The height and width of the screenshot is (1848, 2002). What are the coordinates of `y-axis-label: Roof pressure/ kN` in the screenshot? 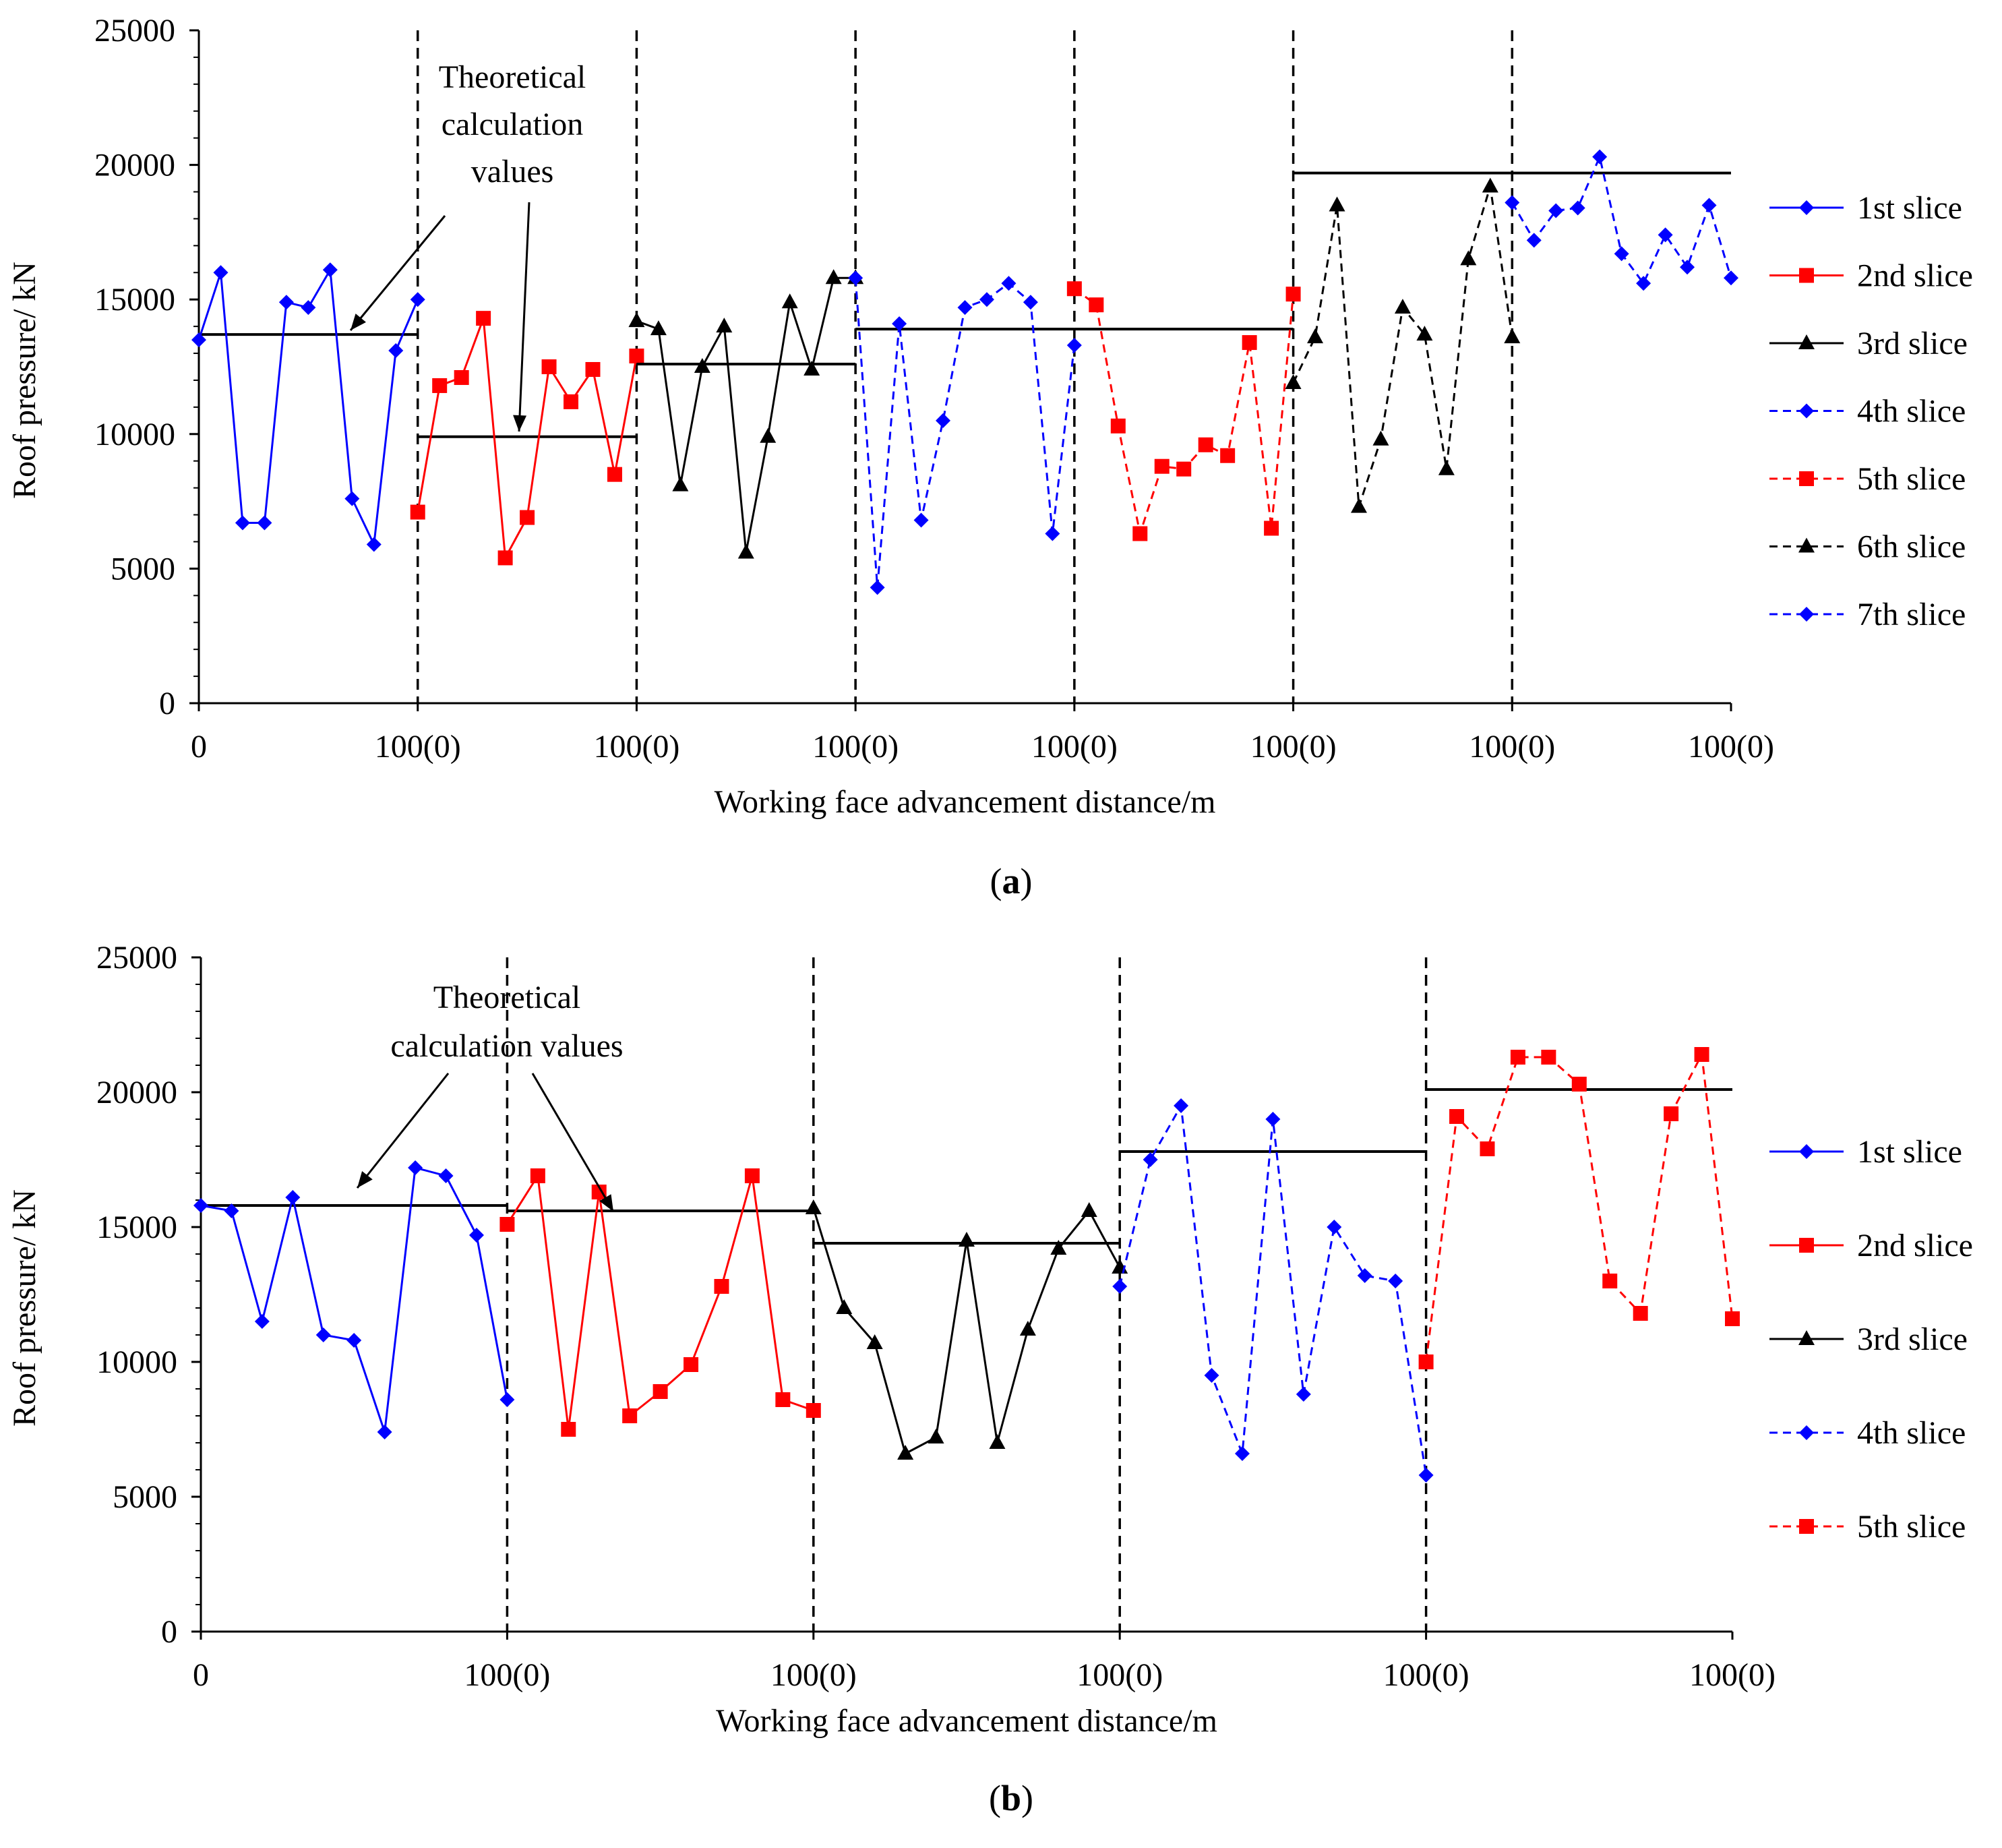 It's located at (24, 381).